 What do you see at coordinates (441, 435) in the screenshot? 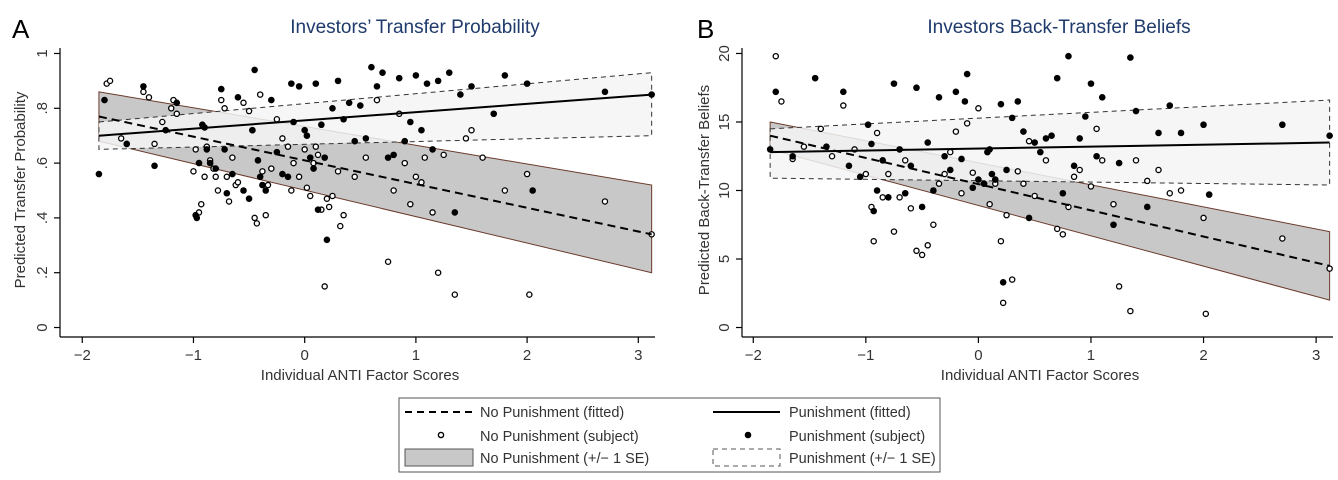
I see `legend-hollow-dot-icon` at bounding box center [441, 435].